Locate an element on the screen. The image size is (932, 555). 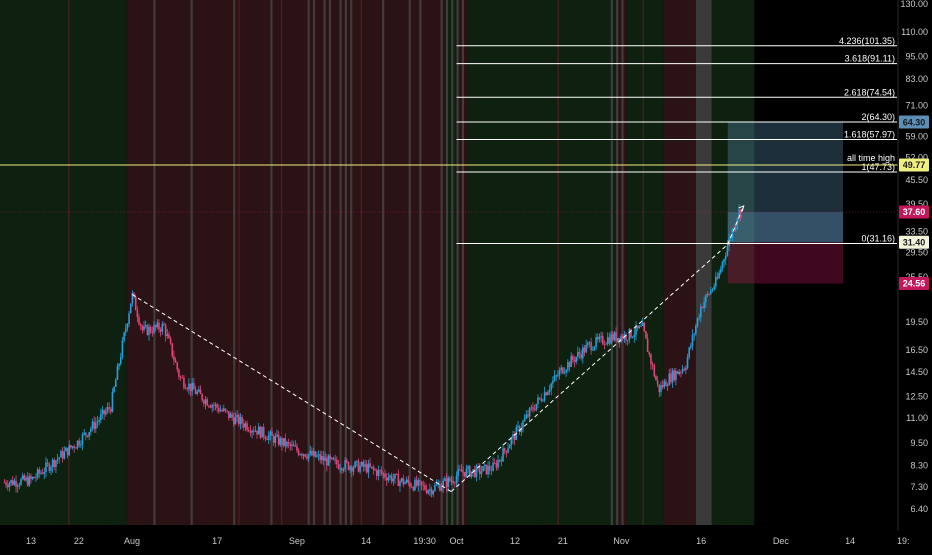
fib-label-0: 4.236(101.35) is located at coordinates (867, 41).